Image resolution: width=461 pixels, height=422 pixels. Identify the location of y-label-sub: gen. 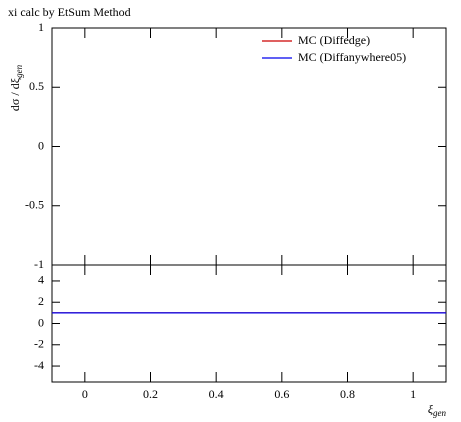
(19, 70).